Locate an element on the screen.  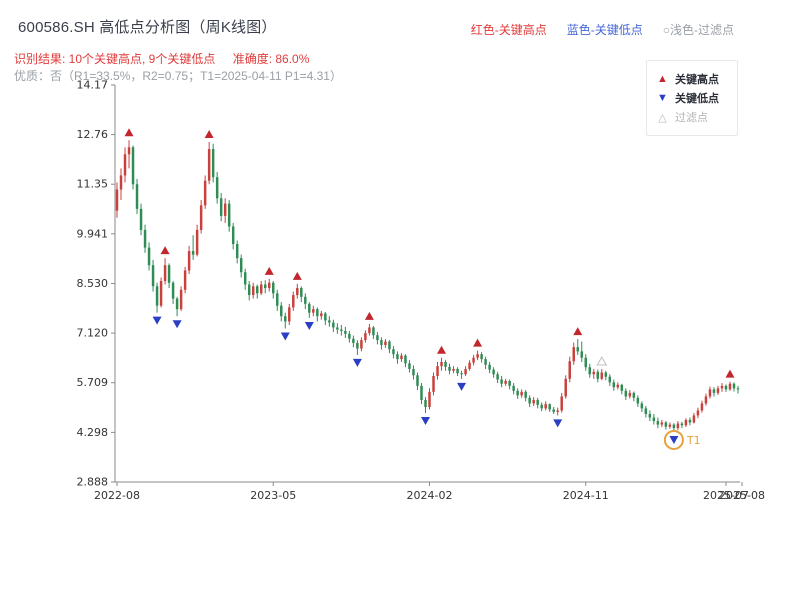
down-triangle-icon: ▼ is located at coordinates (662, 98).